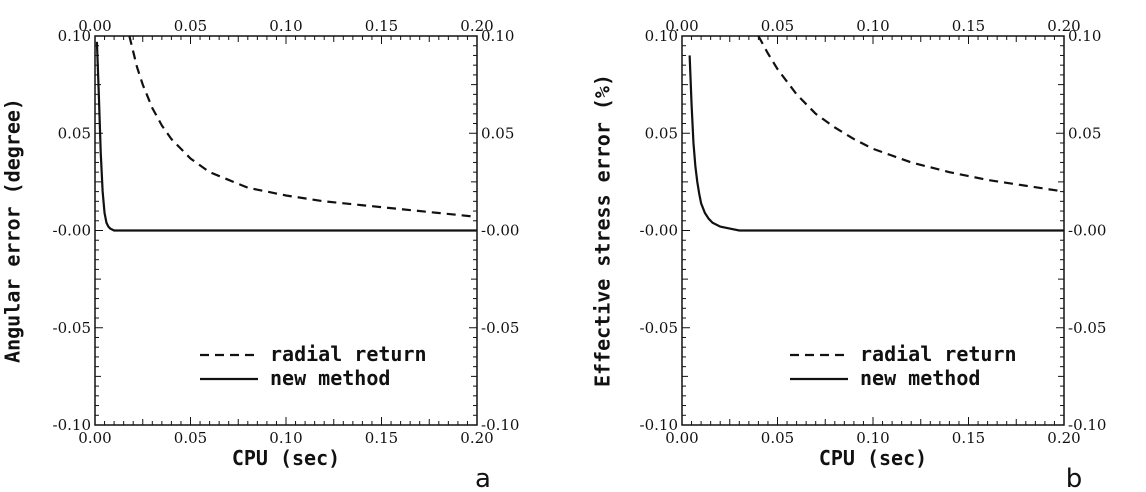 The width and height of the screenshot is (1146, 492). Describe the element at coordinates (483, 478) in the screenshot. I see `panel-label: a` at that location.